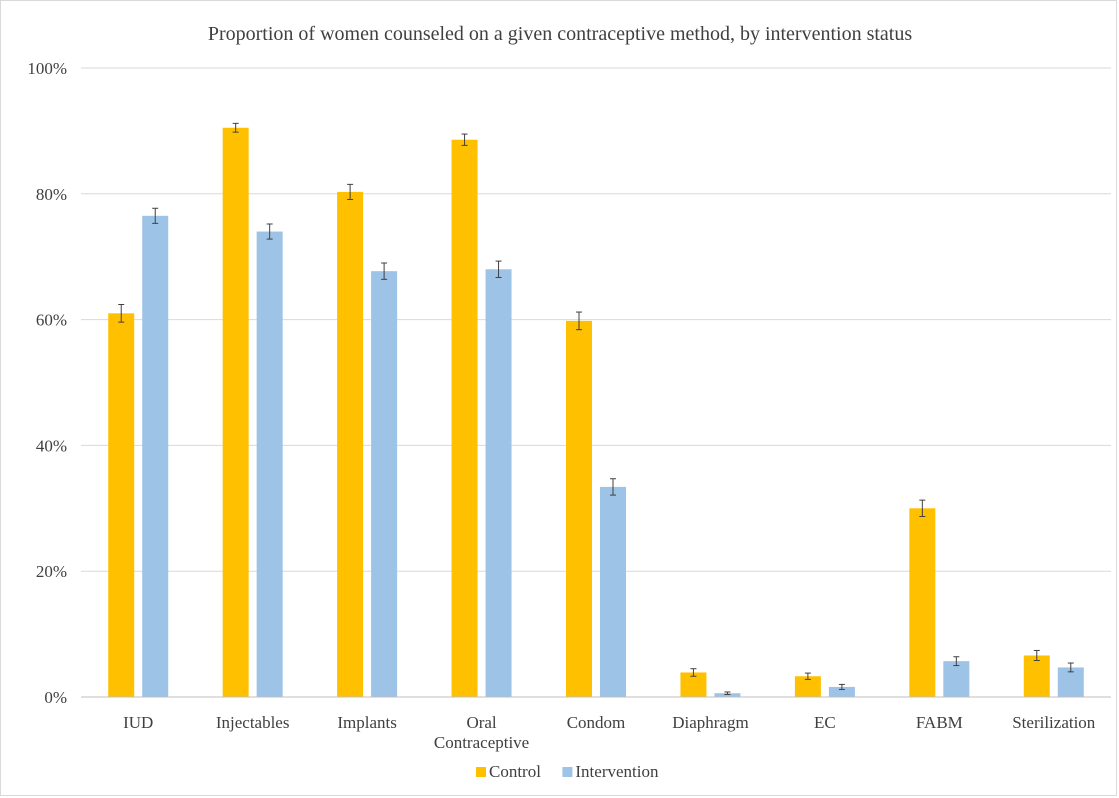  Describe the element at coordinates (617, 771) in the screenshot. I see `legend-label-intervention: Intervention` at that location.